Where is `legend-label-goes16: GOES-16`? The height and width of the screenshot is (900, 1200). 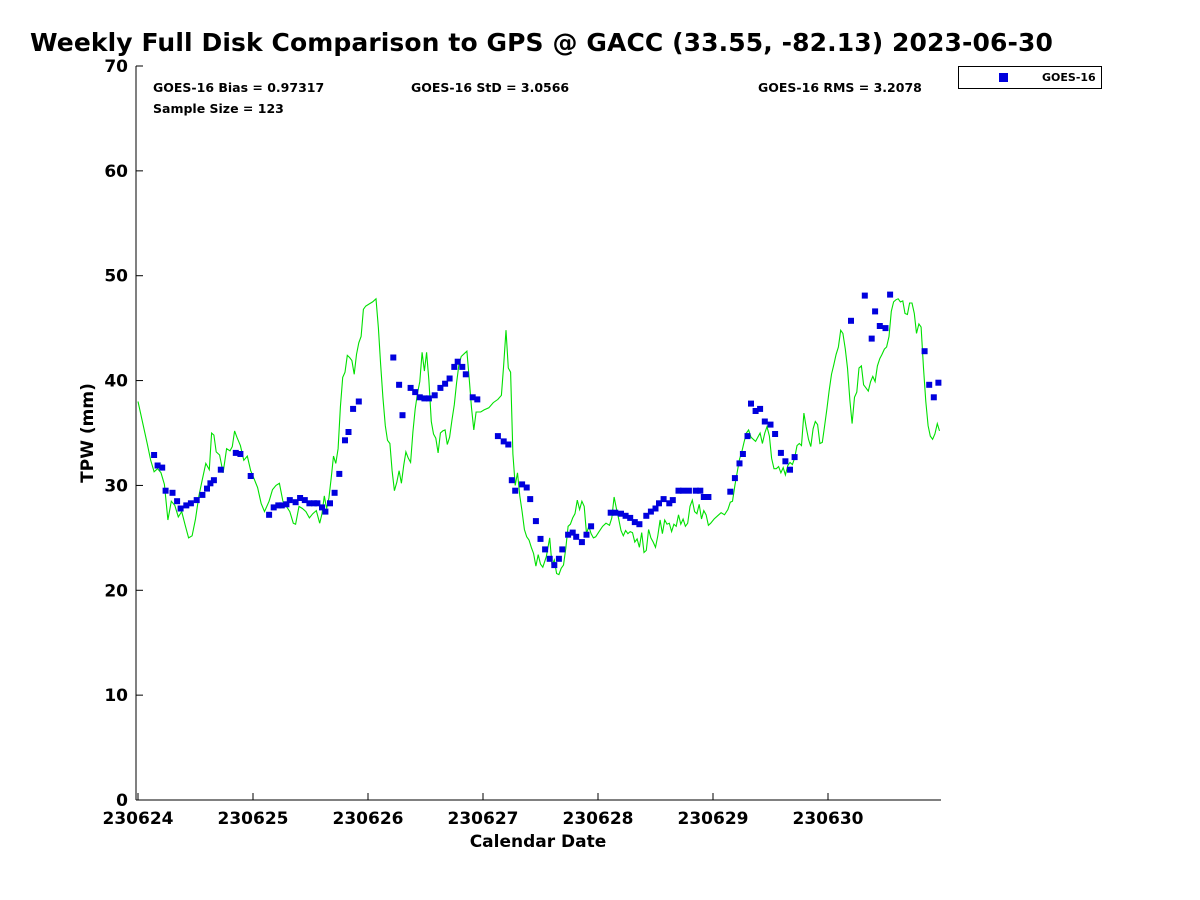
legend-label-goes16: GOES-16 is located at coordinates (1069, 77).